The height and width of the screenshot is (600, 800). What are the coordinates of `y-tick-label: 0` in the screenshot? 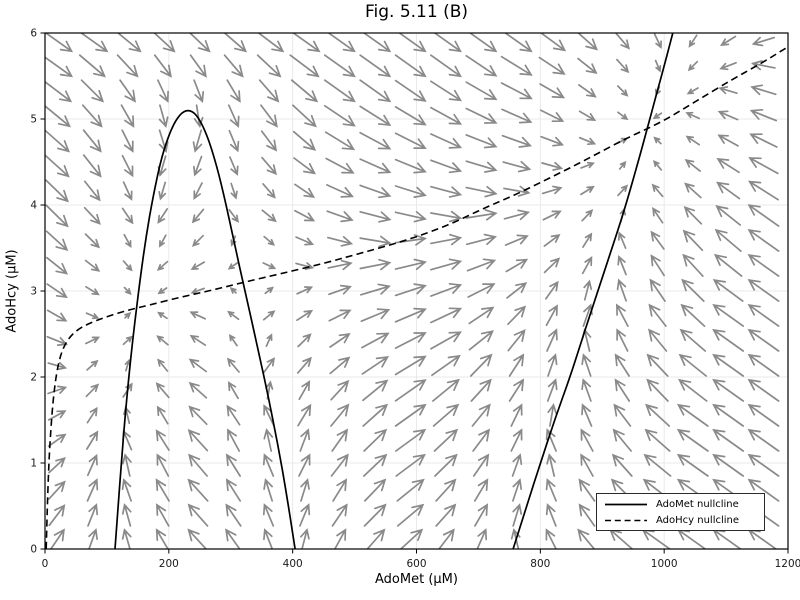 It's located at (33, 550).